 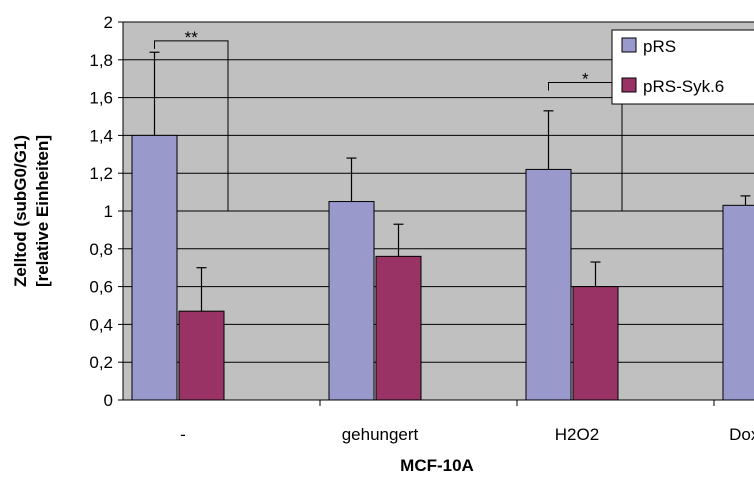 What do you see at coordinates (629, 85) in the screenshot?
I see `legend-swatch-prs-syk6` at bounding box center [629, 85].